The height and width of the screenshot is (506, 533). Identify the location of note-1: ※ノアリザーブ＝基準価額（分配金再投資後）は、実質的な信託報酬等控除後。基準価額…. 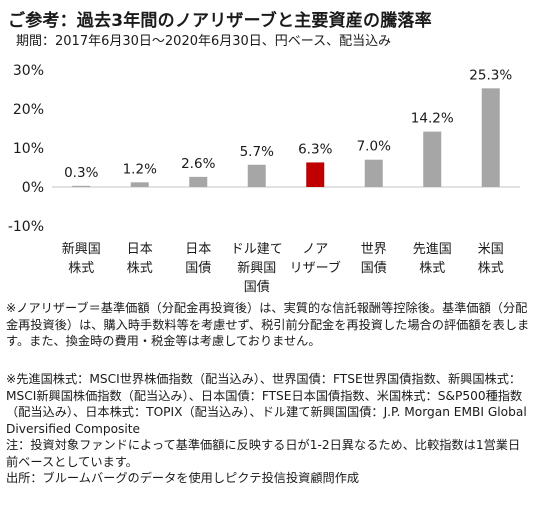
(268, 324).